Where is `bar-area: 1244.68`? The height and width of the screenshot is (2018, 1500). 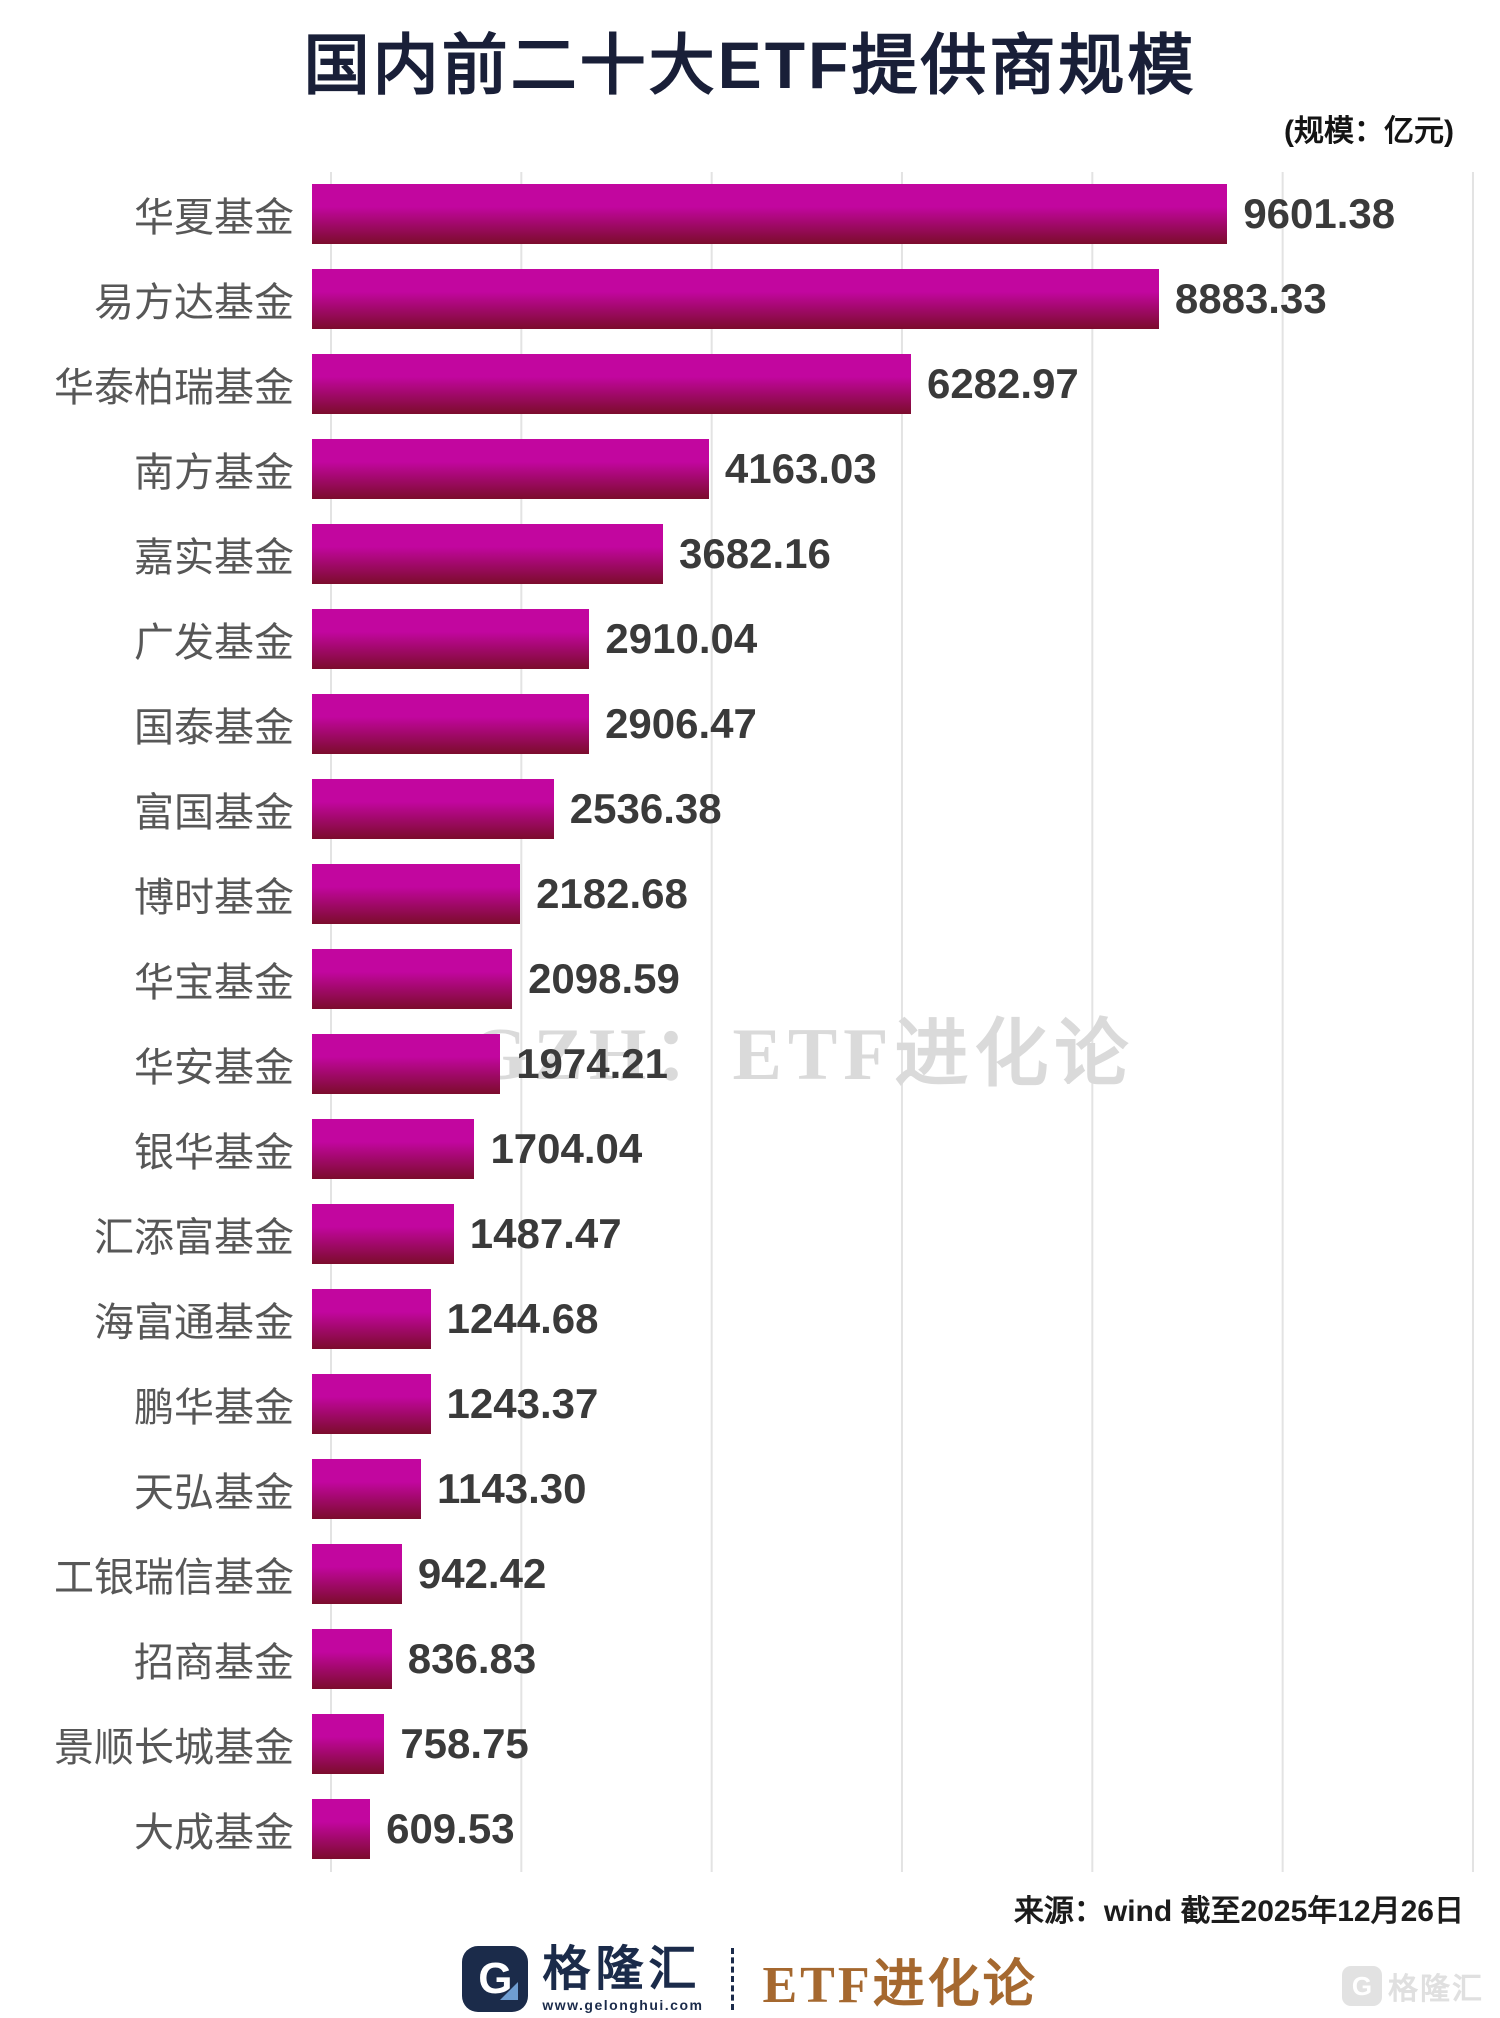
bar-area: 1244.68 is located at coordinates (884, 1319).